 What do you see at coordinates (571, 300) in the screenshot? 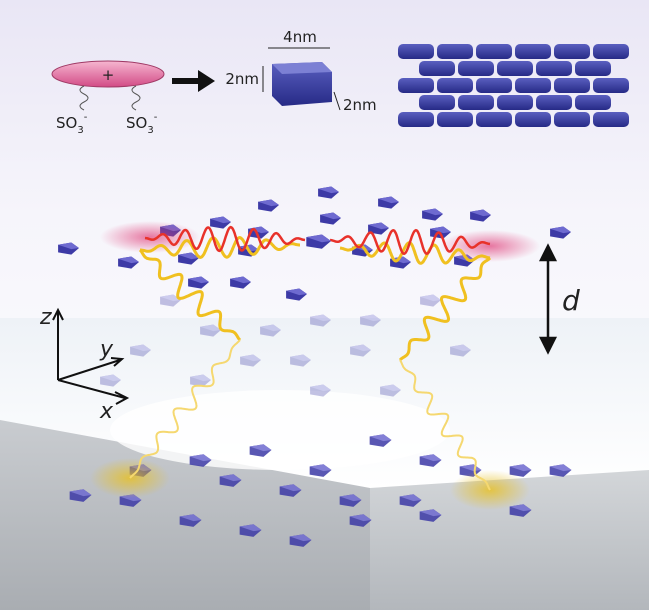
I see `distance-label: d` at bounding box center [571, 300].